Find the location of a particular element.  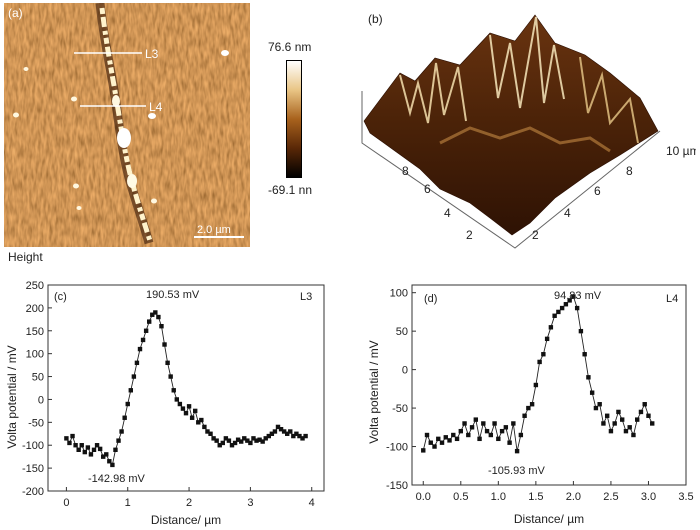

c-ytick-label: 50 is located at coordinates (38, 378).